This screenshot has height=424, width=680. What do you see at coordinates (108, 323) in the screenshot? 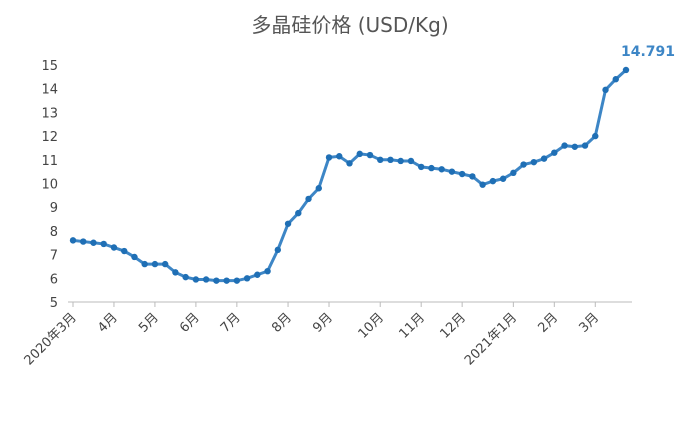
I see `x-tick-label: 4月` at bounding box center [108, 323].